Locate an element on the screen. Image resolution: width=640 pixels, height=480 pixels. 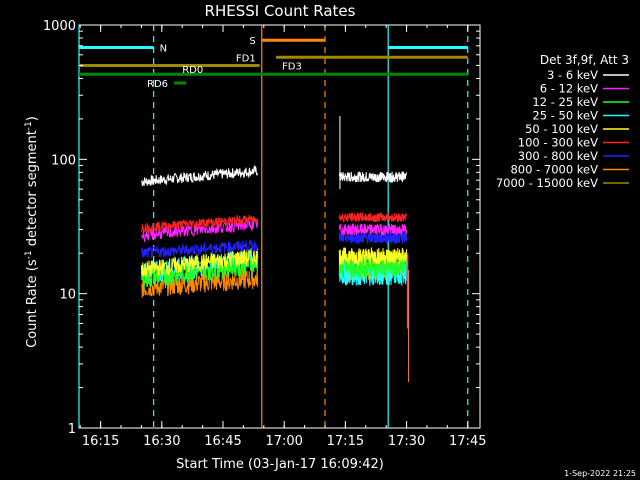
y-tick-label: 1000 is located at coordinates (59, 26).